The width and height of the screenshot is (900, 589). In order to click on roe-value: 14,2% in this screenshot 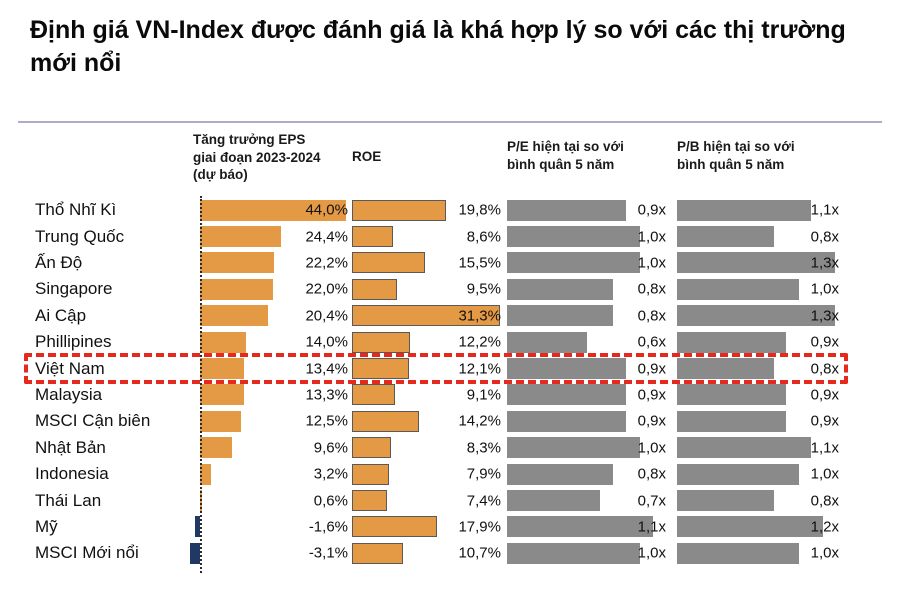, I will do `click(479, 421)`.